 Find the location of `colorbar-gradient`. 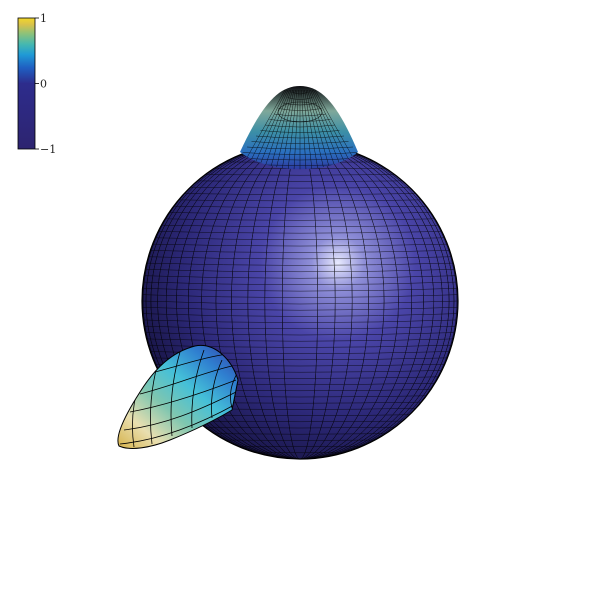

colorbar-gradient is located at coordinates (26, 83).